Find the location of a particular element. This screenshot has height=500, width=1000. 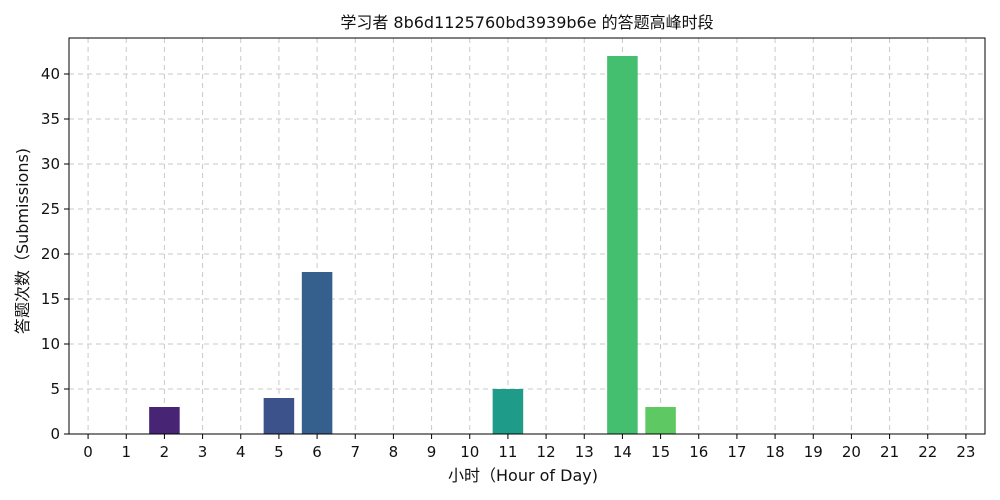

y-axis-label: 答题次数（Submissions) is located at coordinates (22, 241).